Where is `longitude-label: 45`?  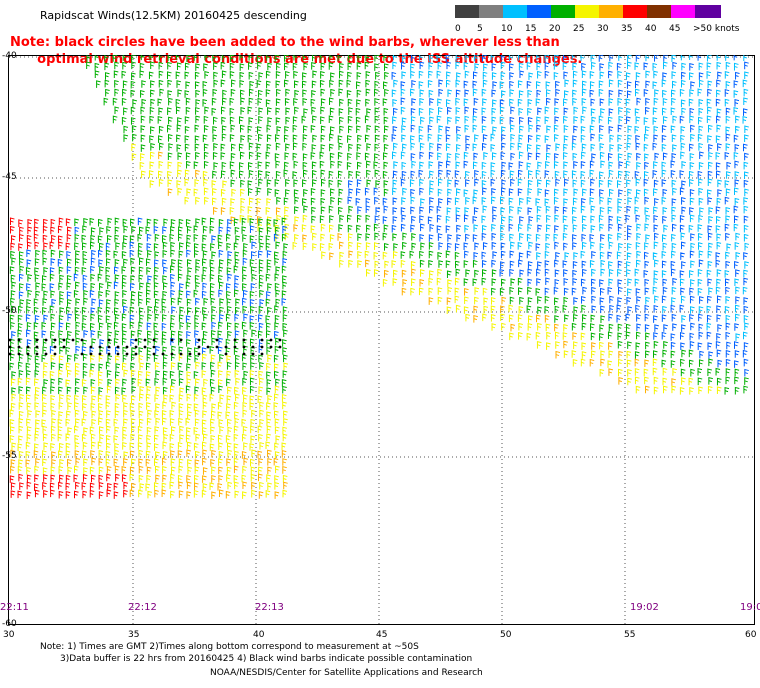
longitude-label: 45 is located at coordinates (382, 635).